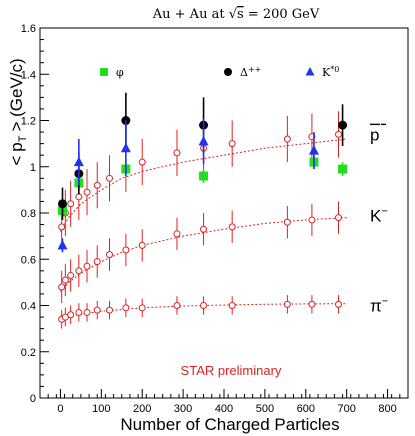  What do you see at coordinates (33, 168) in the screenshot?
I see `y-tick-label: 1` at bounding box center [33, 168].